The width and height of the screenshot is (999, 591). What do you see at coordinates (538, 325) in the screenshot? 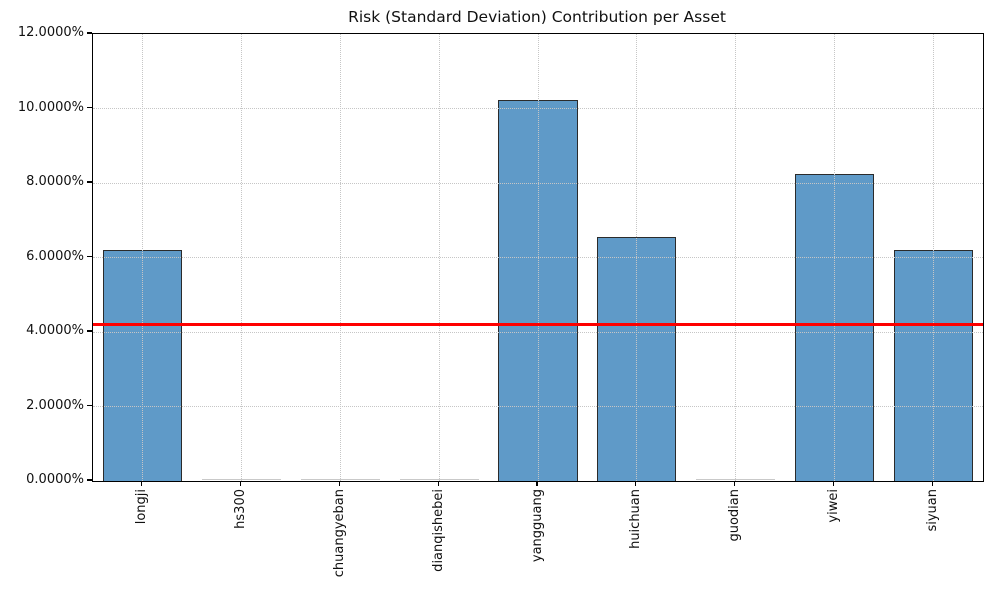
I see `average-risk-line` at bounding box center [538, 325].